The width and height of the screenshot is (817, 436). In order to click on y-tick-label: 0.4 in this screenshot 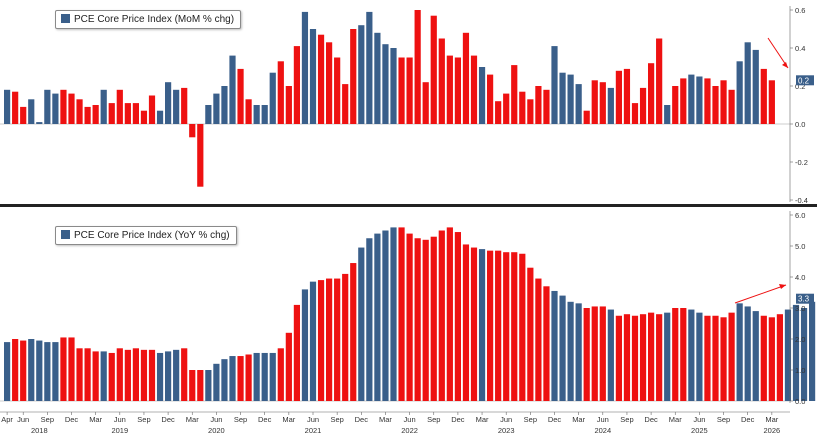, I will do `click(800, 48)`.